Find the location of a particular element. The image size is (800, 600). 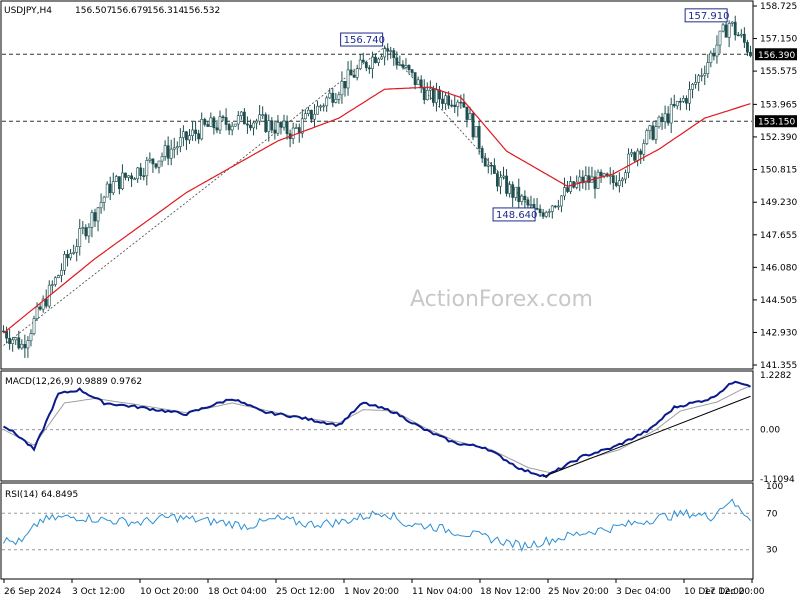

macd-title: MACD(12,26,9) 0.9889 0.9762 is located at coordinates (73, 382).